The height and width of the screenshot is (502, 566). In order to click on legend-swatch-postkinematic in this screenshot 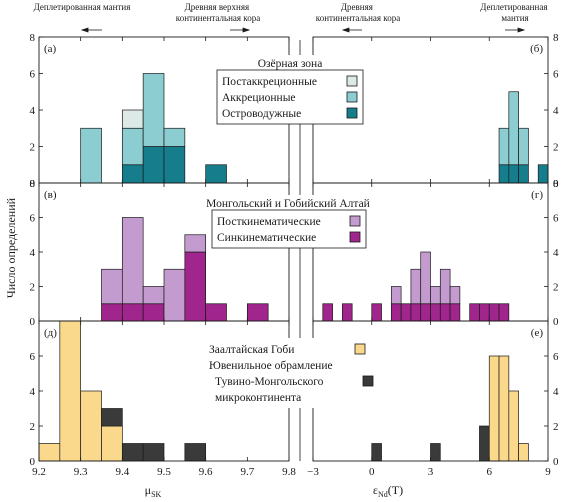, I will do `click(355, 221)`.